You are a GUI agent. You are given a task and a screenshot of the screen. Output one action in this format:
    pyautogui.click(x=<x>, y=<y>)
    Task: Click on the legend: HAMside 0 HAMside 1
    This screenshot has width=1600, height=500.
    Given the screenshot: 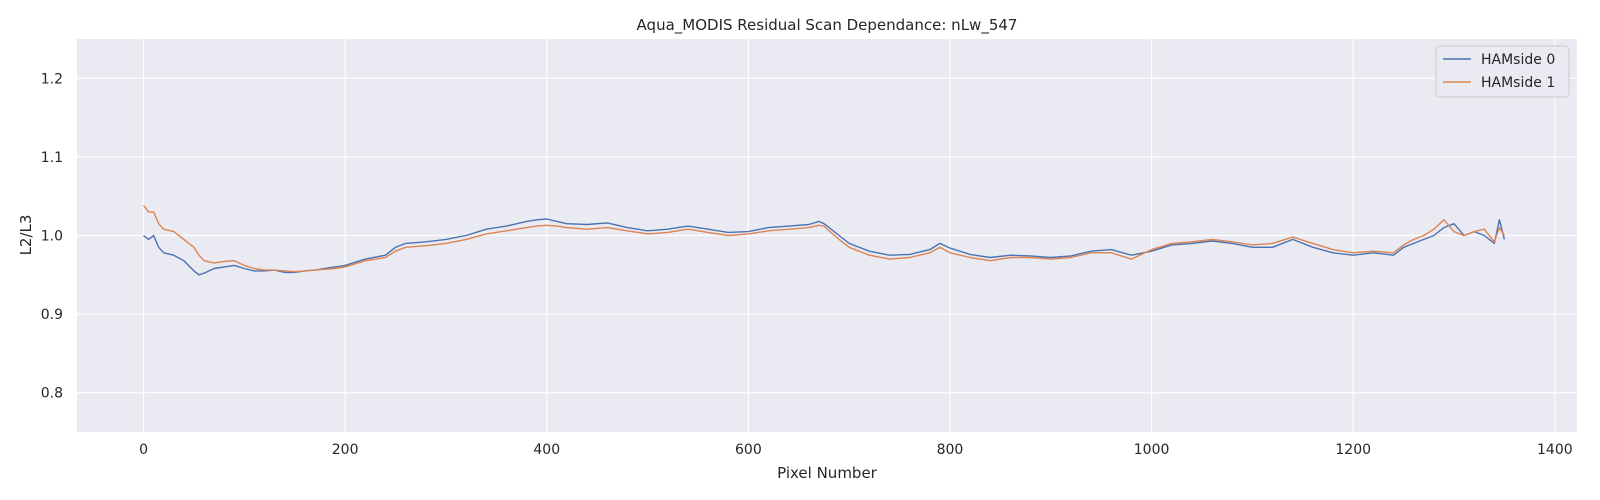 What is the action you would take?
    pyautogui.click(x=1502, y=71)
    